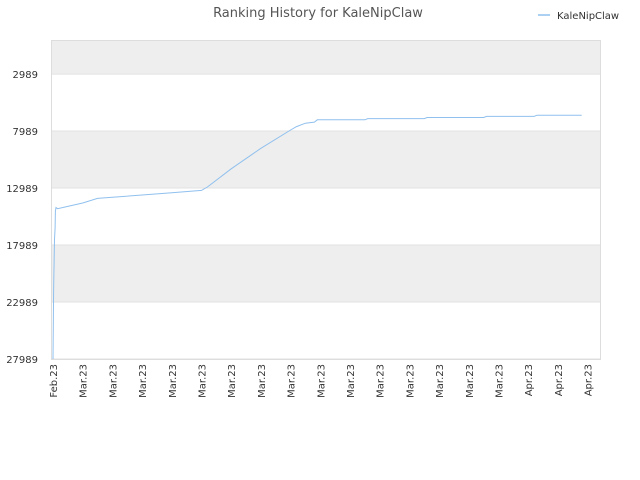 The width and height of the screenshot is (640, 480). I want to click on x-tick-label: Feb.23, so click(54, 381).